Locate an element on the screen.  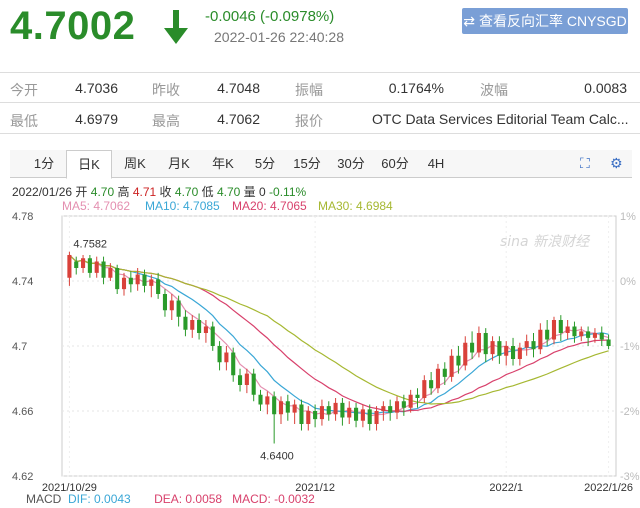
stat-value-high: 4.7062 is located at coordinates (238, 119).